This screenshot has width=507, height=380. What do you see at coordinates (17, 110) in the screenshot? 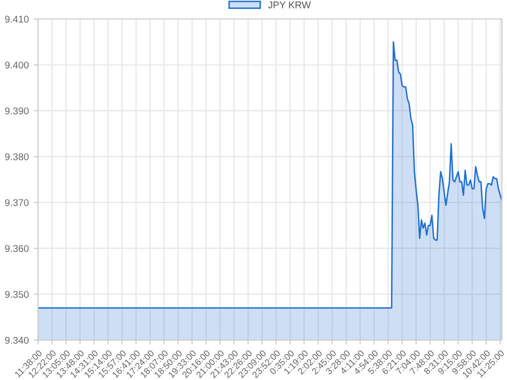
I see `y-tick-label: 9.390` at bounding box center [17, 110].